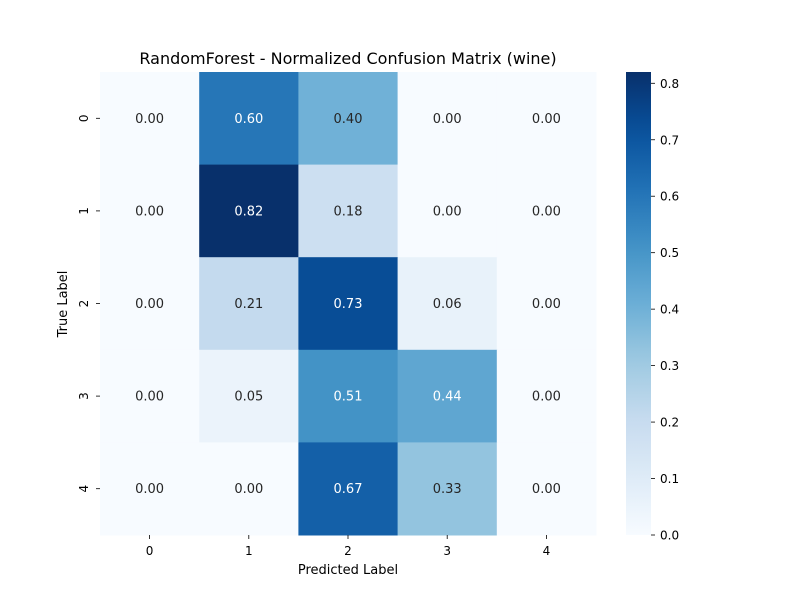 This screenshot has height=600, width=800. I want to click on cell-value-label: 0.51, so click(348, 397).